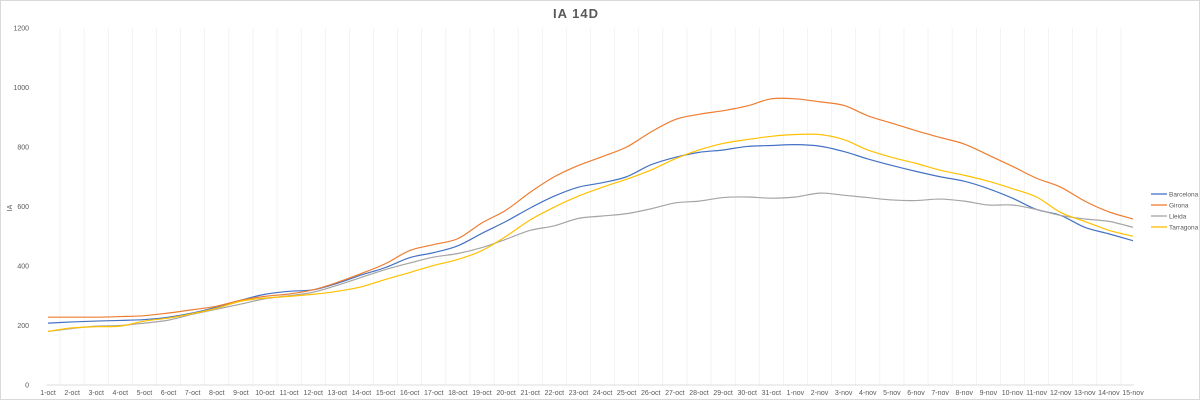  I want to click on x-tick-label: 18-oct, so click(458, 393).